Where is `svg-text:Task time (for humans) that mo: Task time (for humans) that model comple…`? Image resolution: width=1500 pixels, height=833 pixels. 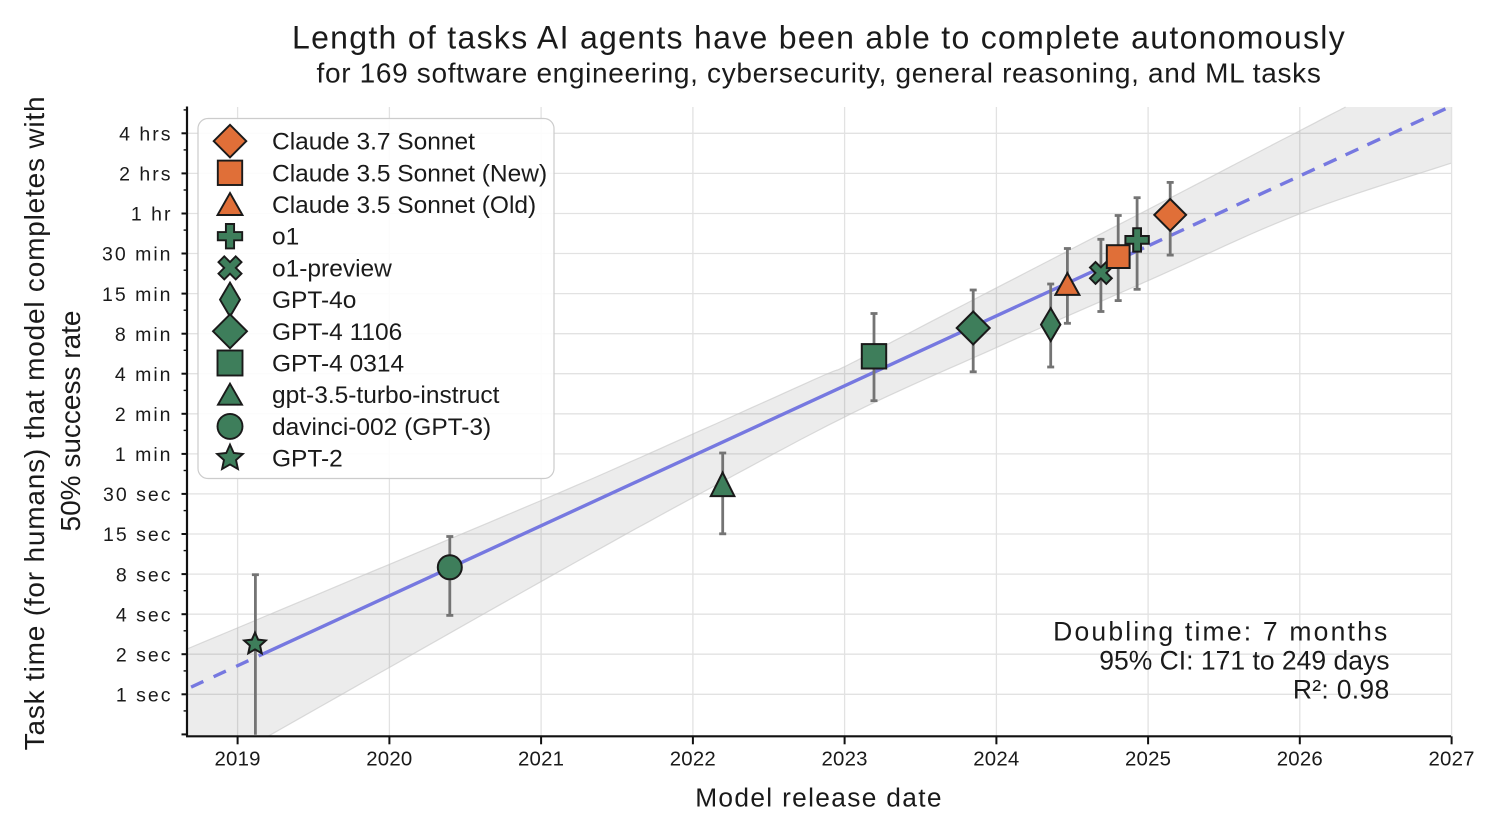 svg-text:Task time (for humans) that mo: Task time (for humans) that model comple… is located at coordinates (34, 423).